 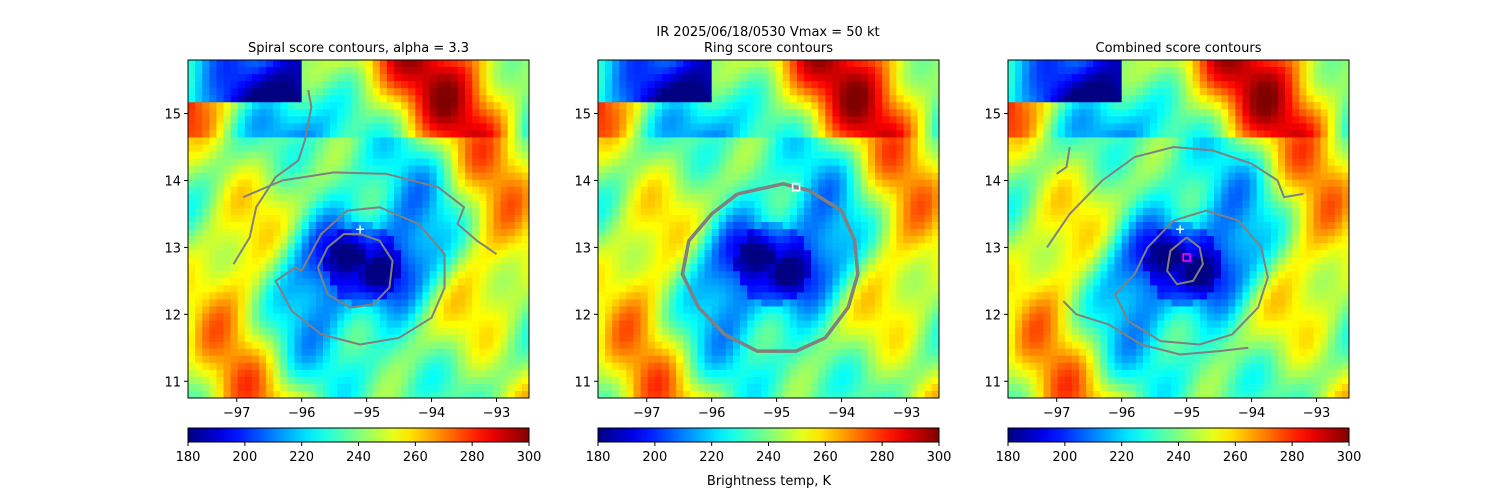 What do you see at coordinates (358, 48) in the screenshot?
I see `panel-title: Spiral score contours, alpha = 3.3` at bounding box center [358, 48].